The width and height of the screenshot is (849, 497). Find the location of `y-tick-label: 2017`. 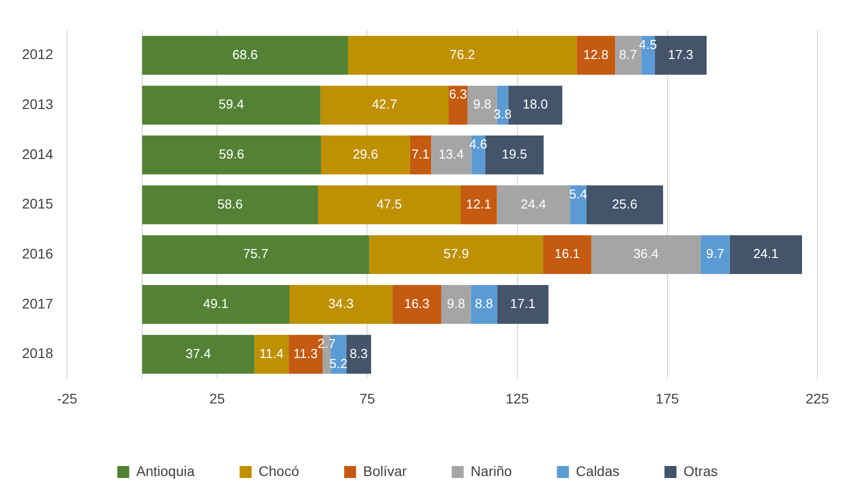

y-tick-label: 2017 is located at coordinates (38, 303).